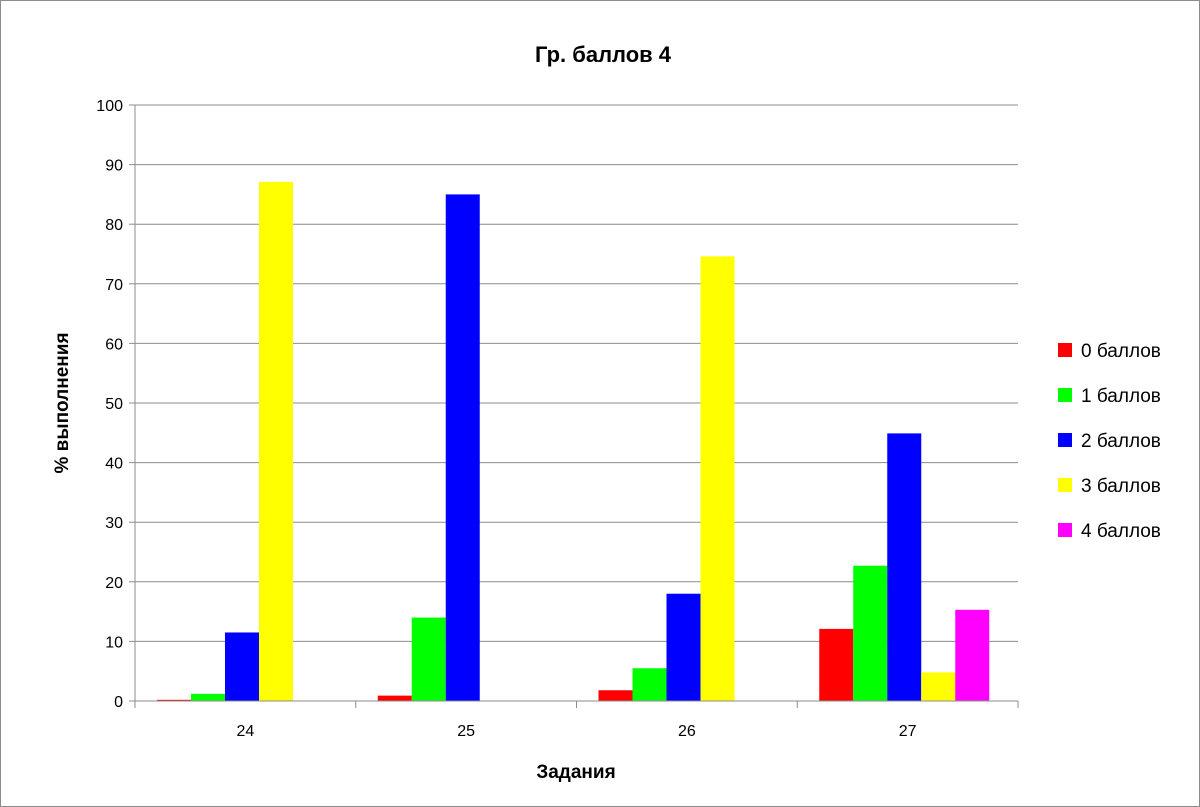 The width and height of the screenshot is (1200, 807). I want to click on y-tick-label: 10, so click(114, 642).